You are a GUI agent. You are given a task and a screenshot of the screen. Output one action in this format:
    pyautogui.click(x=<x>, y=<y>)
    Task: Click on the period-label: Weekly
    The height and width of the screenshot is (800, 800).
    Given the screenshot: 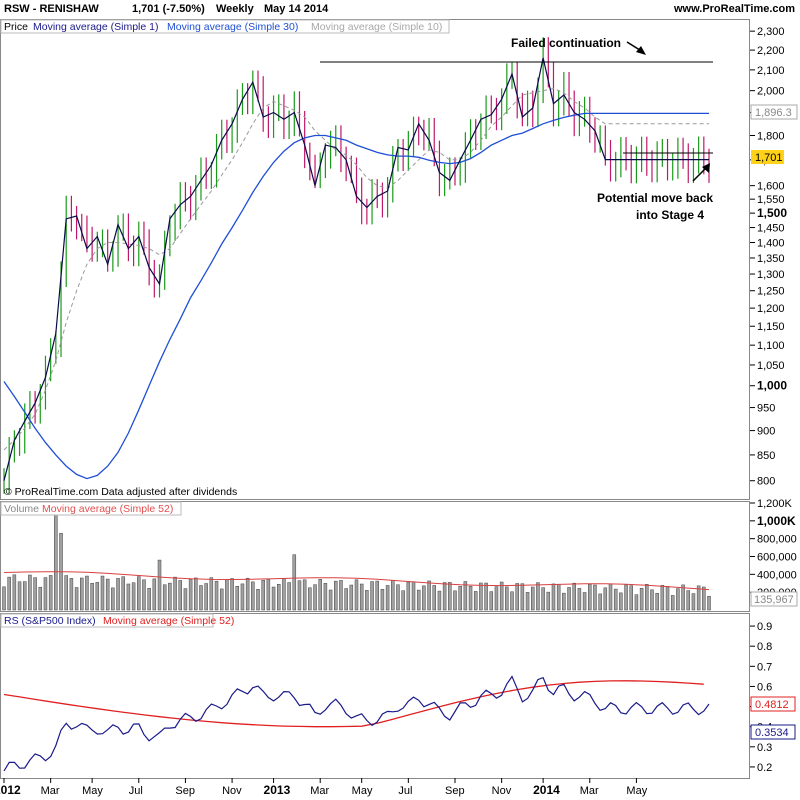 What is the action you would take?
    pyautogui.click(x=235, y=9)
    